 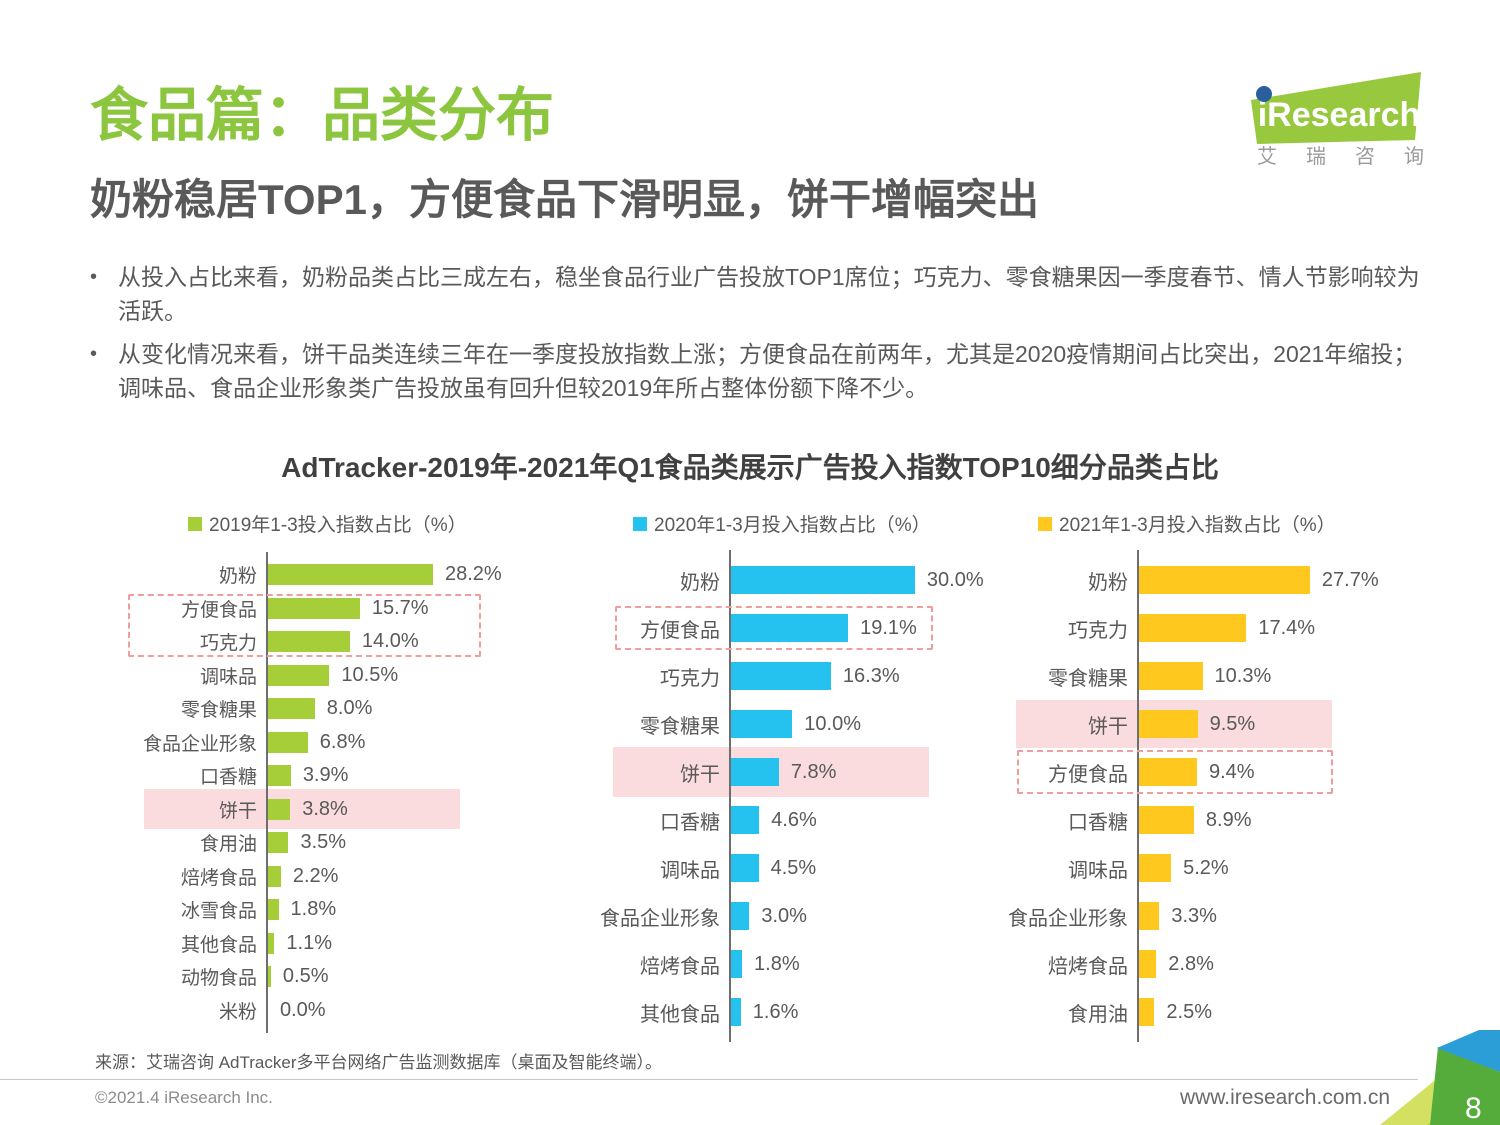 What do you see at coordinates (709, 1079) in the screenshot?
I see `footer-divider` at bounding box center [709, 1079].